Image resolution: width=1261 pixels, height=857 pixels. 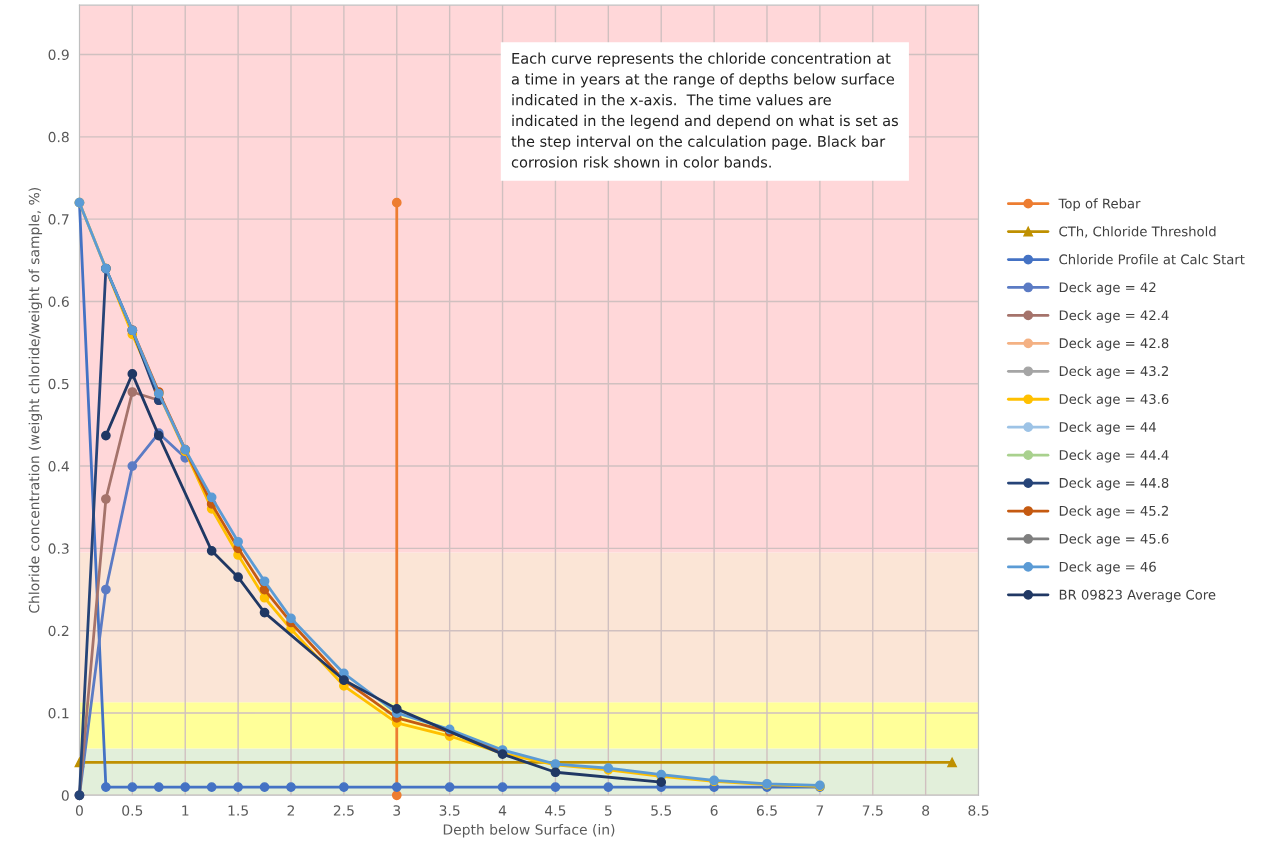 What do you see at coordinates (58, 466) in the screenshot?
I see `y-tick-label: 0.4` at bounding box center [58, 466].